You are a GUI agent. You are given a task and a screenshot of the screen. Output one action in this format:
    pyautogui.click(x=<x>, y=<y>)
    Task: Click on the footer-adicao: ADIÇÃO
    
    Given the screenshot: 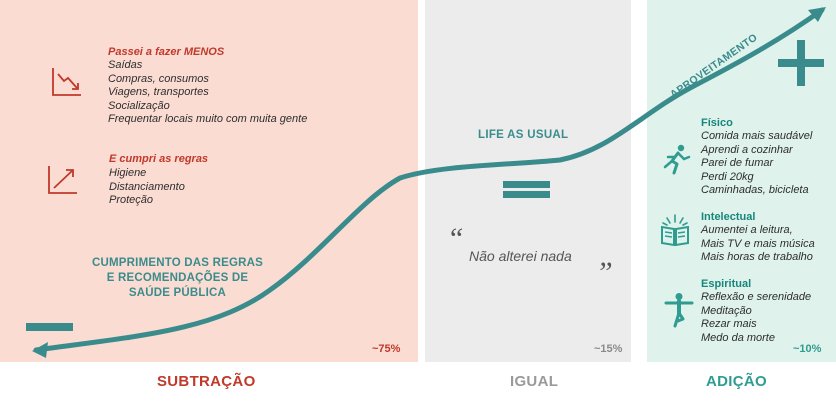 What is the action you would take?
    pyautogui.click(x=736, y=381)
    